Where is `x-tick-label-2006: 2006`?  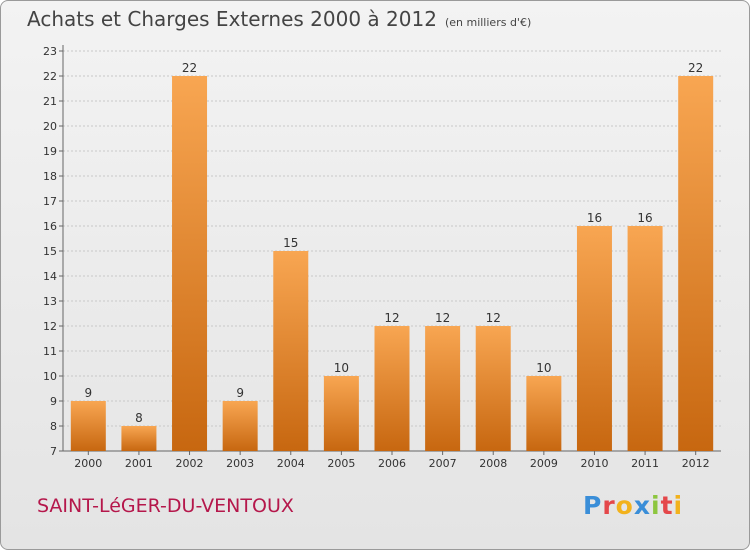 x-tick-label-2006: 2006 is located at coordinates (392, 463).